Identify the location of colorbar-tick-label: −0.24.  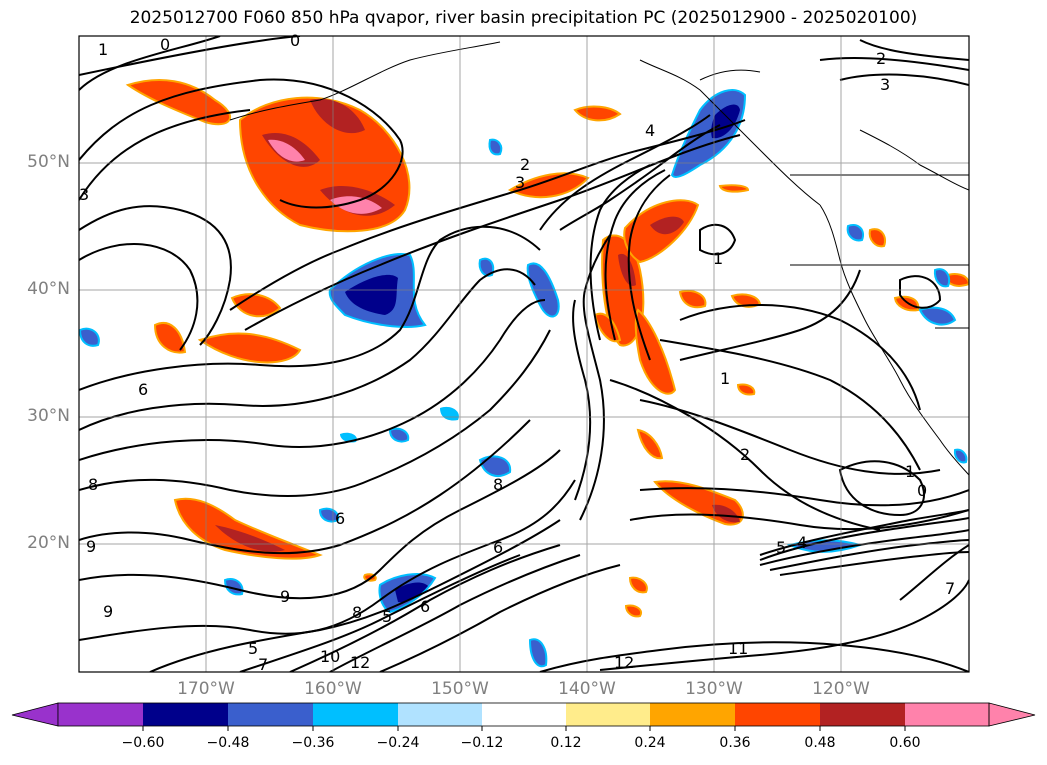
(398, 743).